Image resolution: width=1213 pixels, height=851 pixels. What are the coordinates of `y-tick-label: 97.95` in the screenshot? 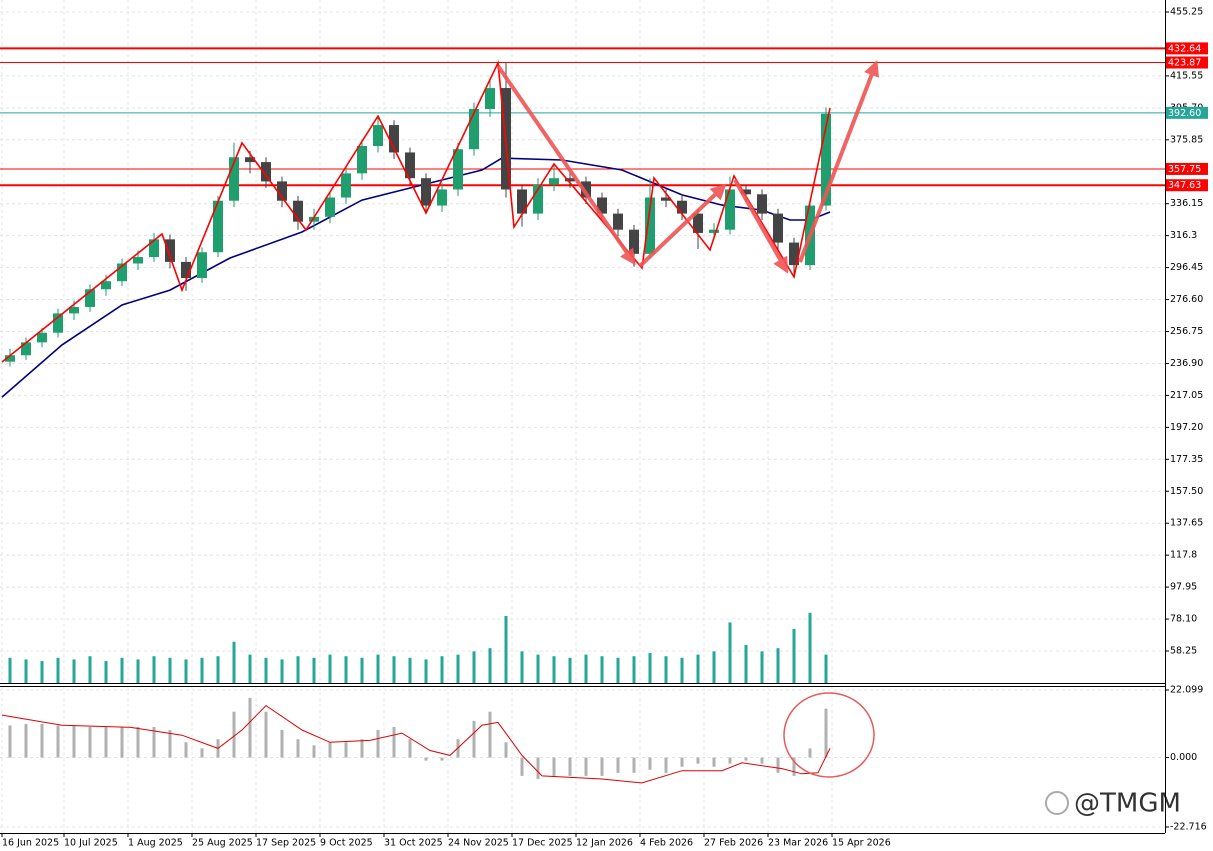 It's located at (1183, 587).